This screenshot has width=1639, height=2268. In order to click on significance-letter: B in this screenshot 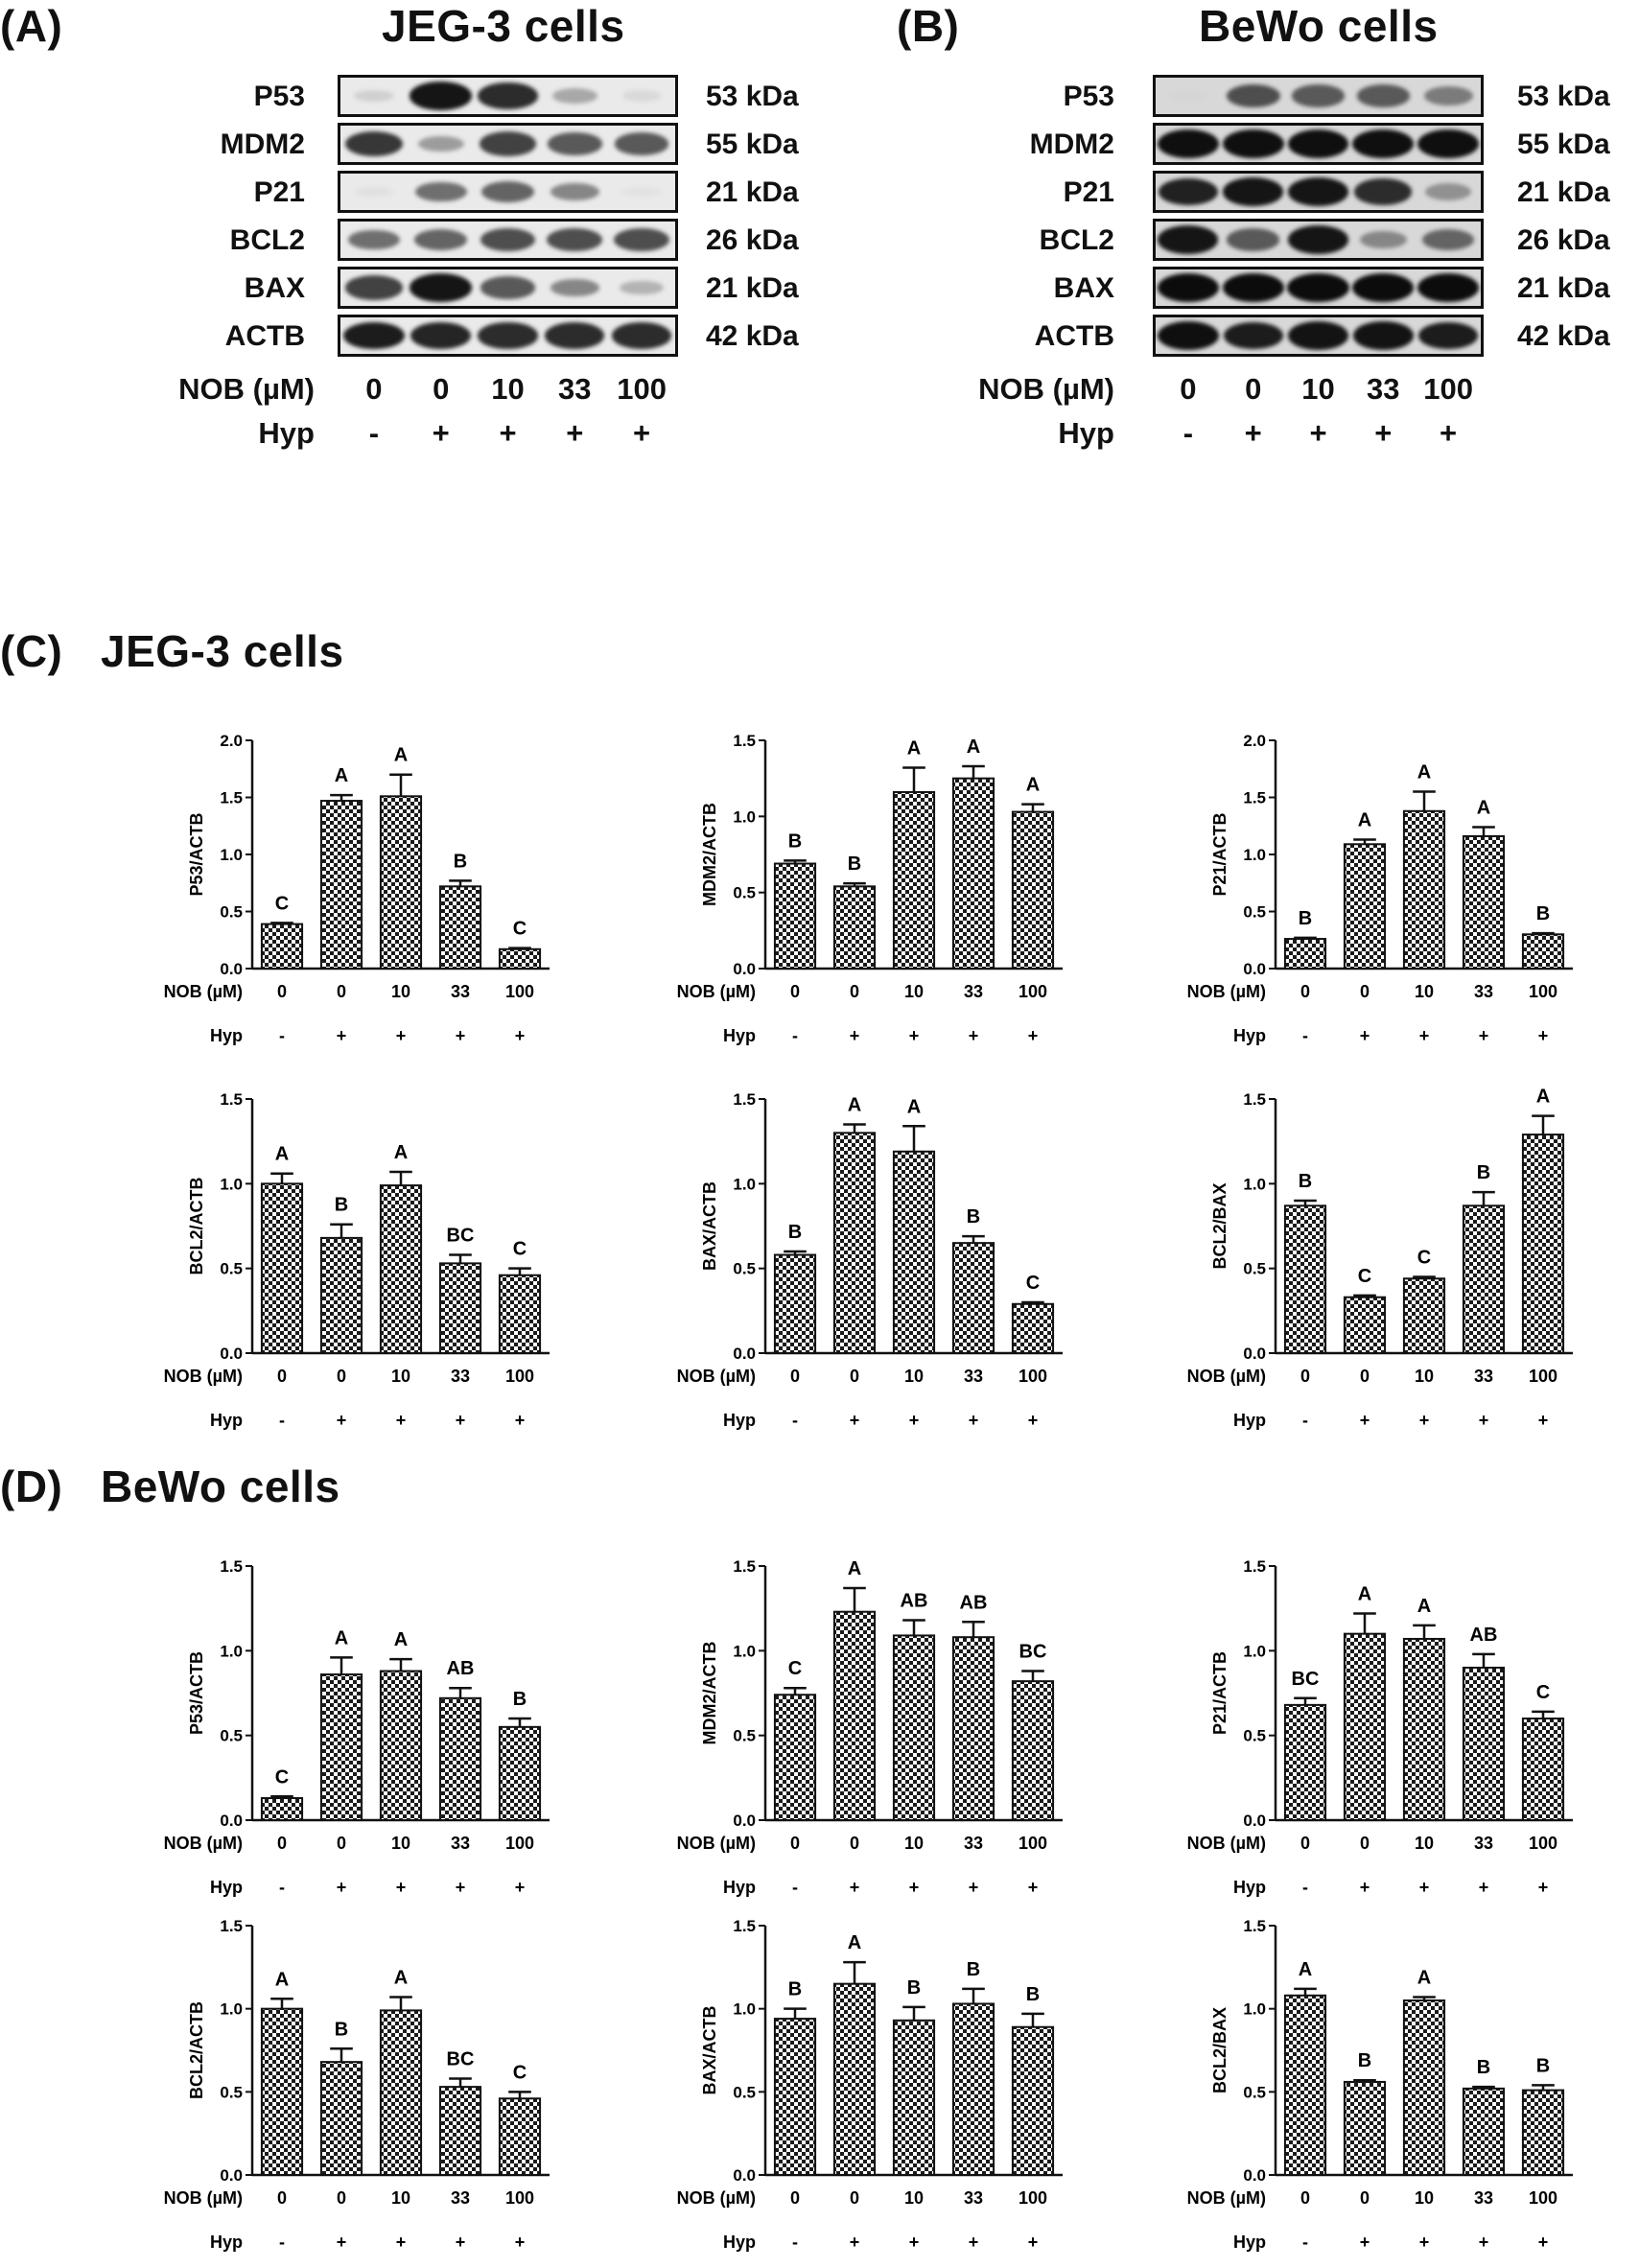, I will do `click(460, 862)`.